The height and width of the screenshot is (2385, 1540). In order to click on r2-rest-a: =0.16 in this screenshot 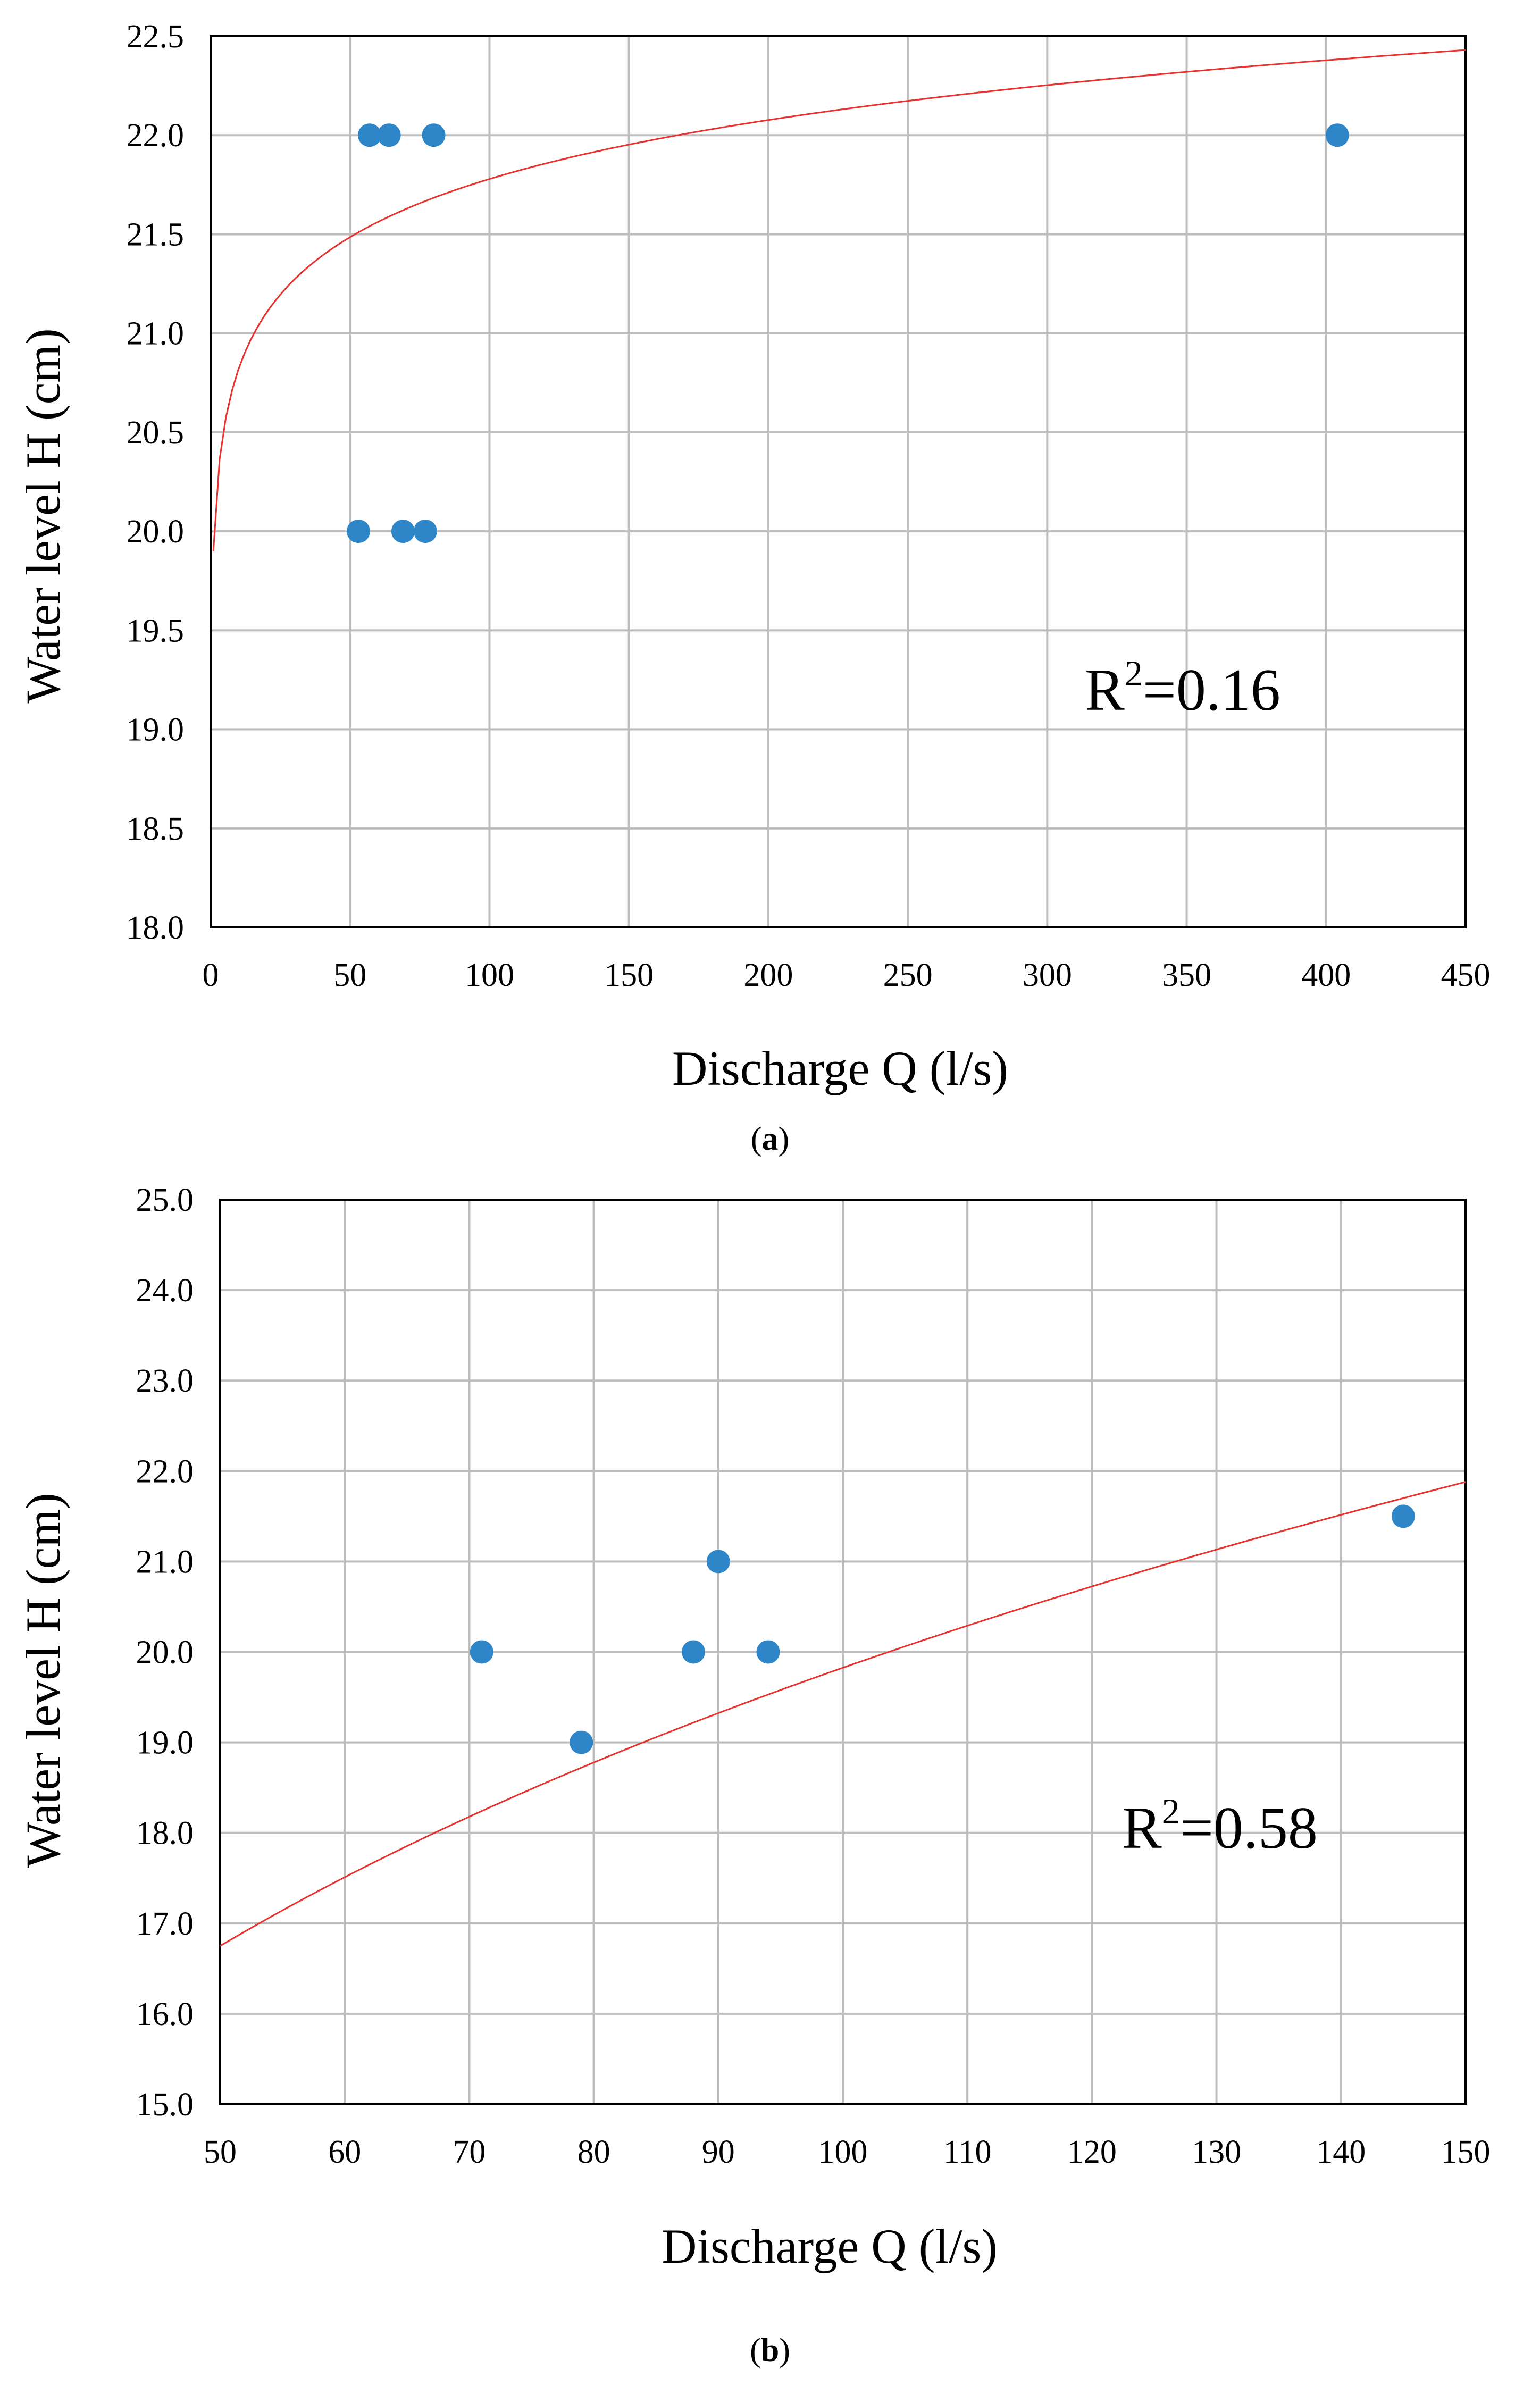, I will do `click(1211, 690)`.